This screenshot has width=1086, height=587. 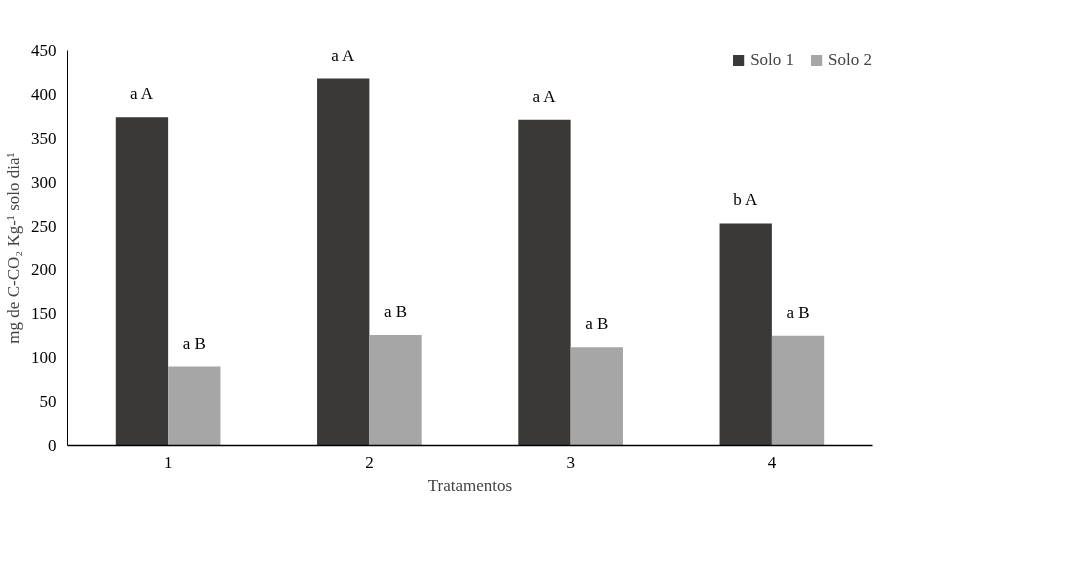 What do you see at coordinates (44, 138) in the screenshot?
I see `y-tick-label: 350` at bounding box center [44, 138].